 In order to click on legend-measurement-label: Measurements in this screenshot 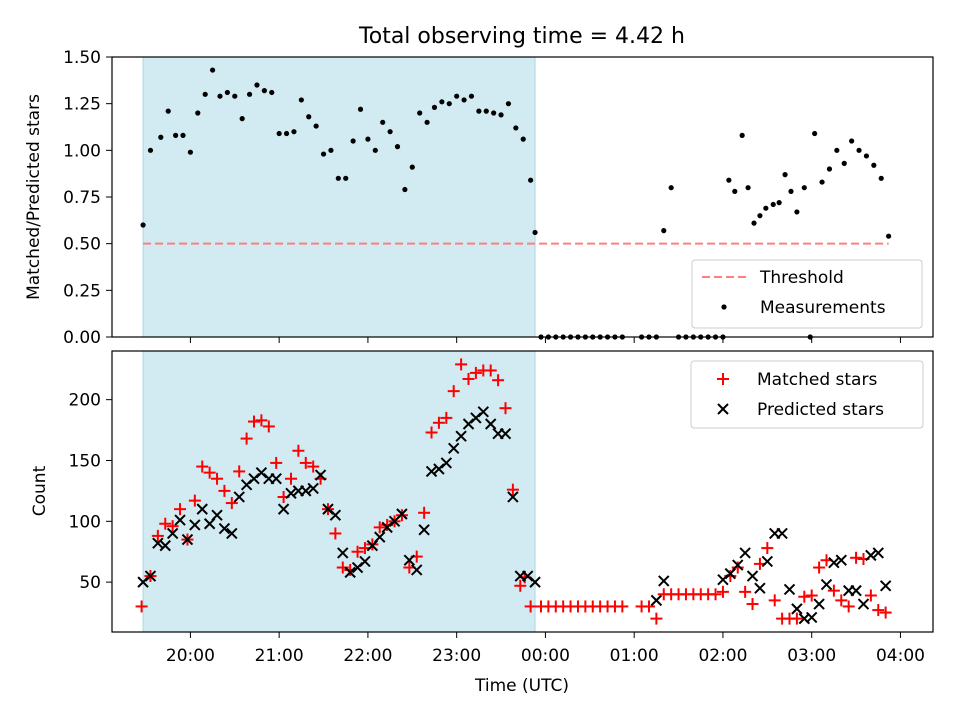, I will do `click(823, 308)`.